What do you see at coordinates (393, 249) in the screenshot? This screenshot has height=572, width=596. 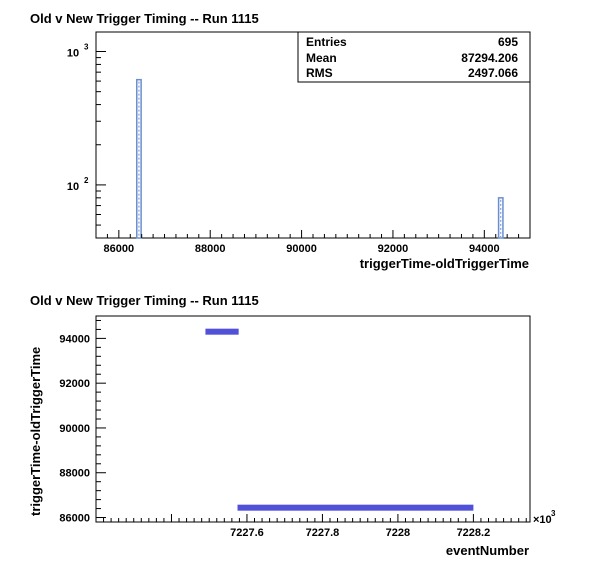 I see `x-tick-label: 92000` at bounding box center [393, 249].